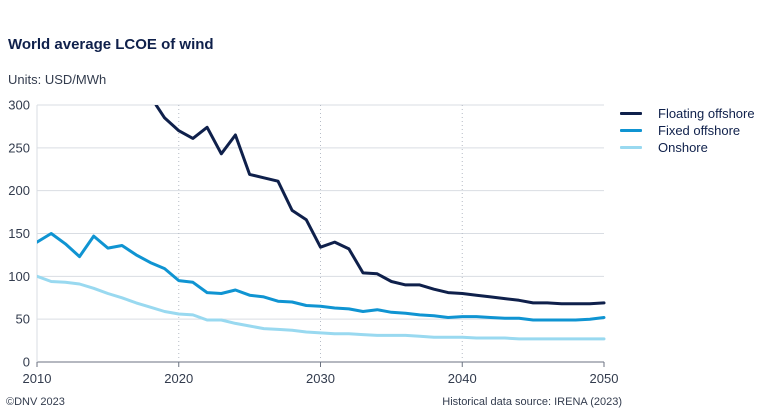 The width and height of the screenshot is (770, 411). What do you see at coordinates (462, 378) in the screenshot?
I see `x-tick-label: 2040` at bounding box center [462, 378].